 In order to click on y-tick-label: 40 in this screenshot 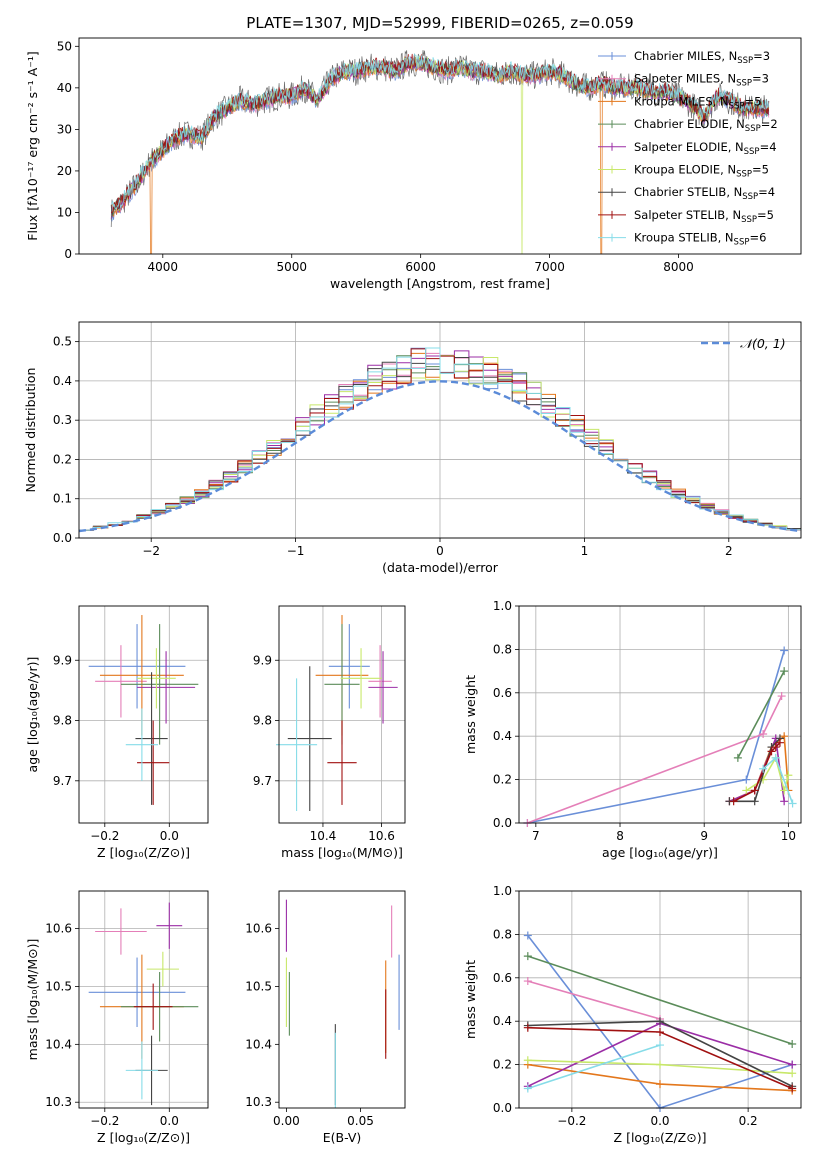, I will do `click(64, 88)`.